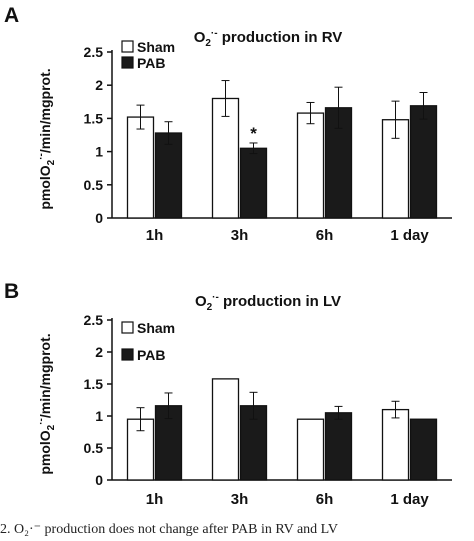 Image resolution: width=474 pixels, height=541 pixels. Describe the element at coordinates (253, 133) in the screenshot. I see `significance-marker: *` at that location.